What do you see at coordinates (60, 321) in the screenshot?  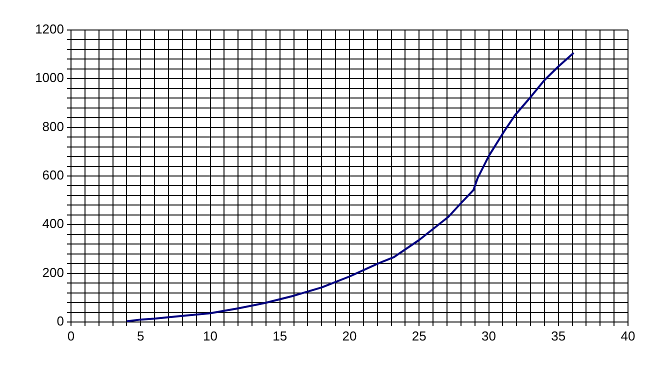 I see `y-tick-label: 0` at bounding box center [60, 321].